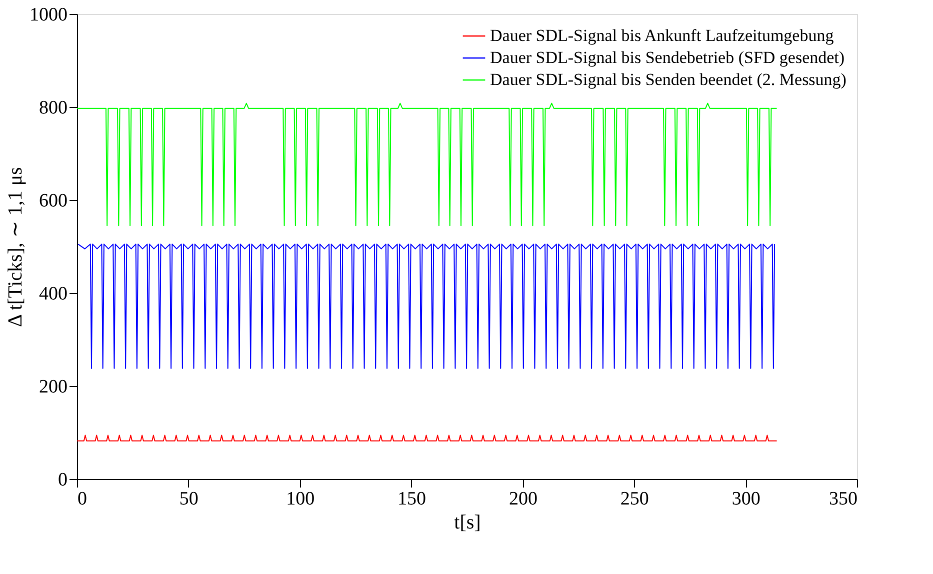 The width and height of the screenshot is (933, 574). What do you see at coordinates (53, 387) in the screenshot?
I see `y-tick-label: 200` at bounding box center [53, 387].